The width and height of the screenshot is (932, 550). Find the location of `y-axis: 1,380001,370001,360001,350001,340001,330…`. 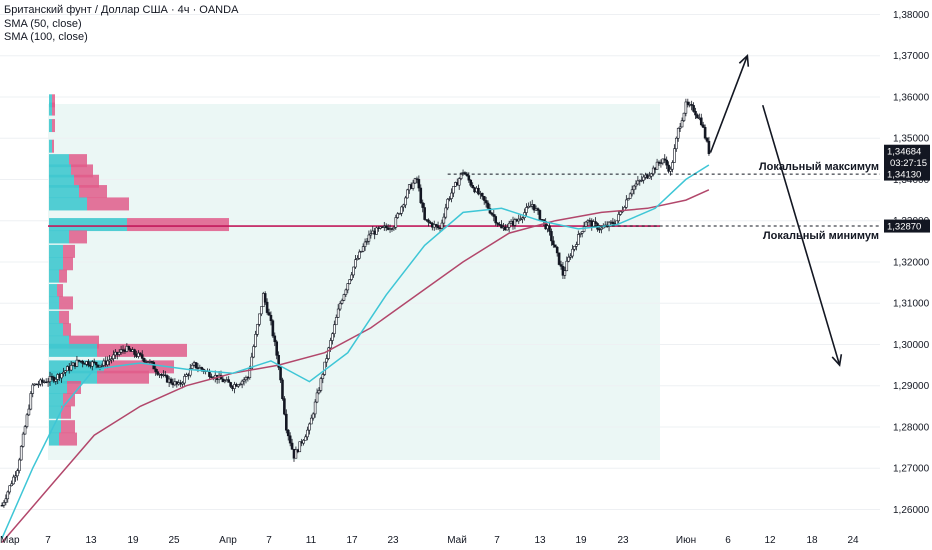

y-axis: 1,380001,370001,360001,350001,340001,330… is located at coordinates (911, 263).